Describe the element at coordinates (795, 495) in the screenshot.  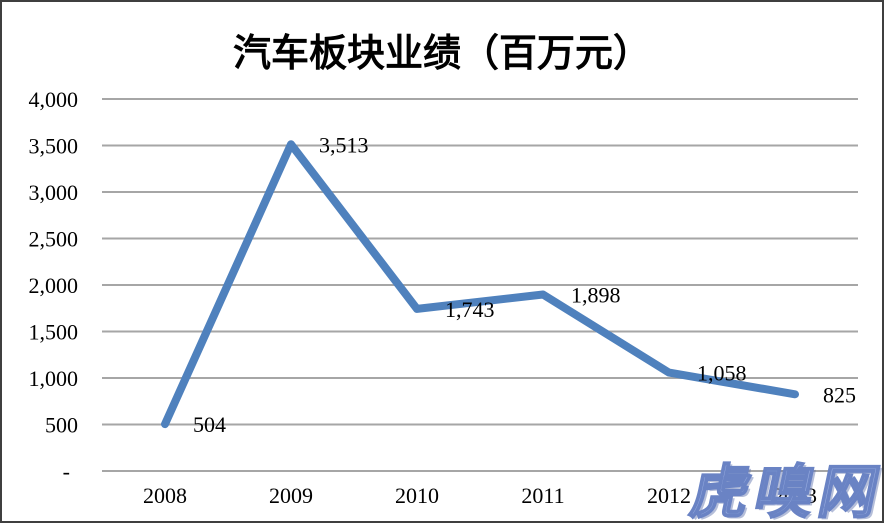
I see `x-axis-tick-label: 2013` at that location.